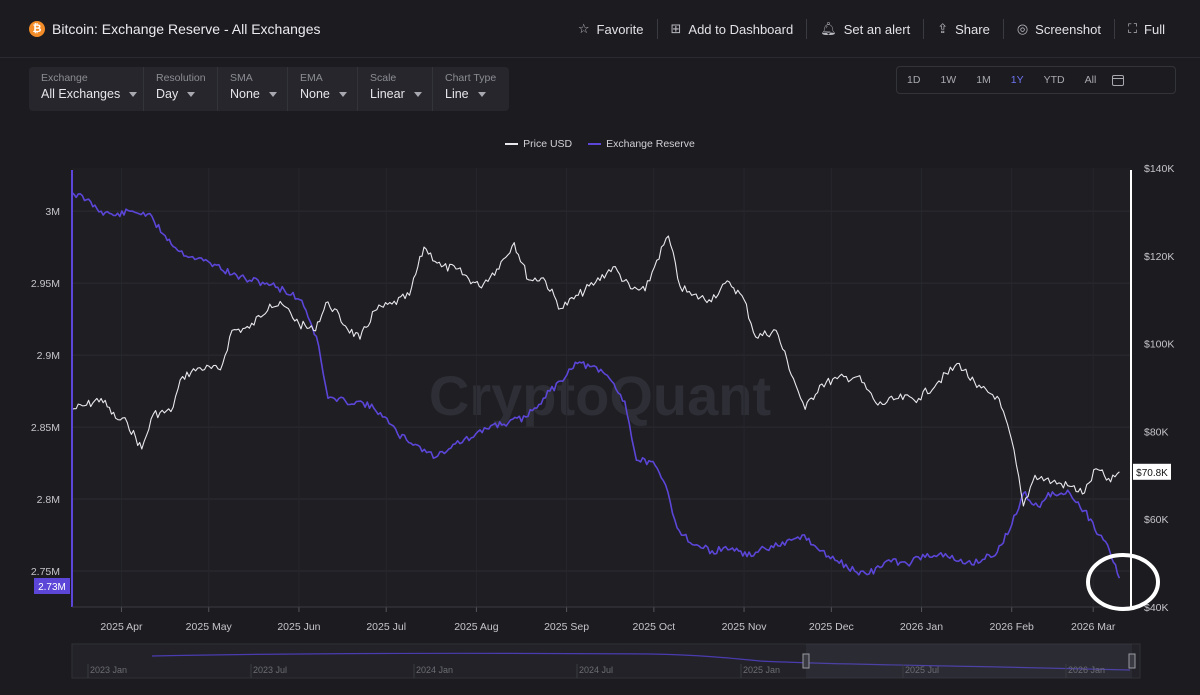 This screenshot has height=695, width=1200. Describe the element at coordinates (181, 89) in the screenshot. I see `filter-resolution-dropdown: Resolution Day` at that location.